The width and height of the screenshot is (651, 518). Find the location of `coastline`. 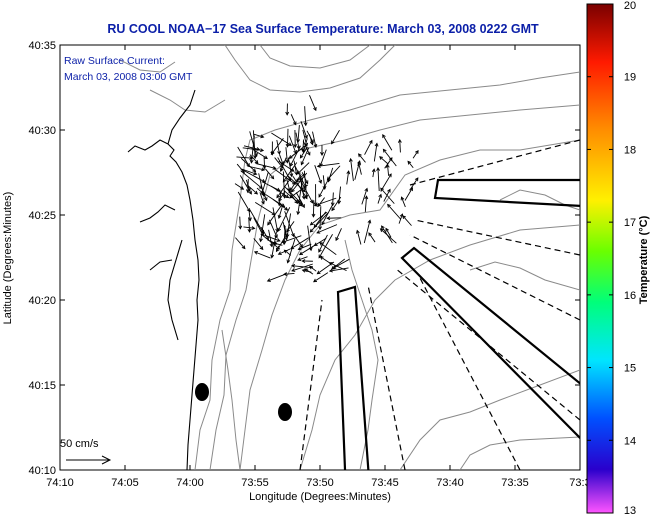

coastline is located at coordinates (163, 279).